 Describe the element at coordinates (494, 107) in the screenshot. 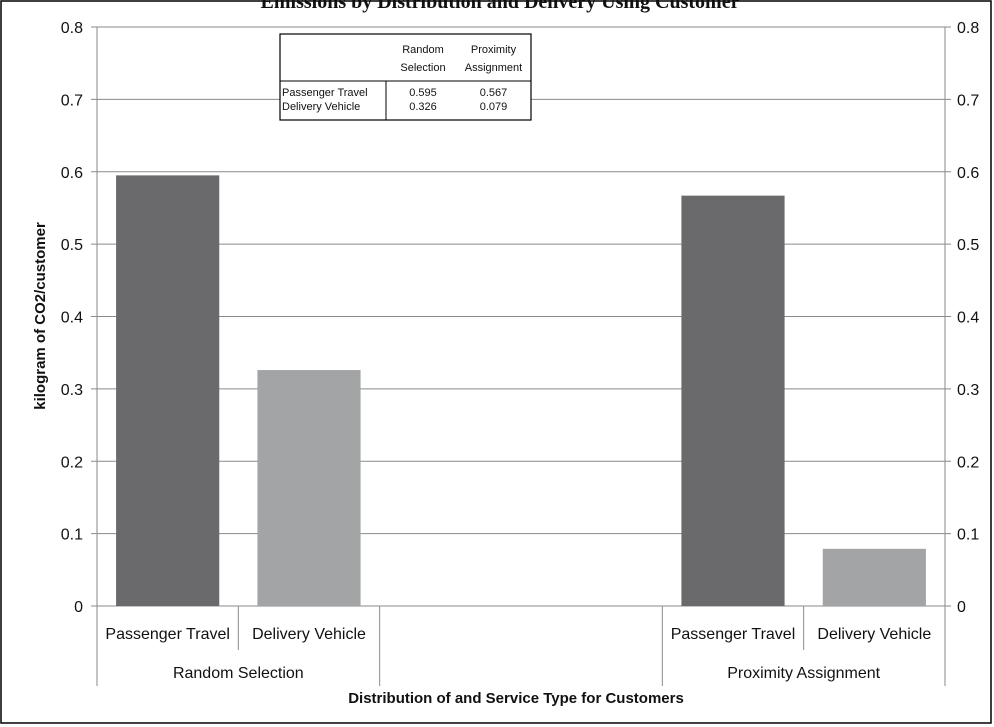

I see `table-cell: 0.079` at that location.